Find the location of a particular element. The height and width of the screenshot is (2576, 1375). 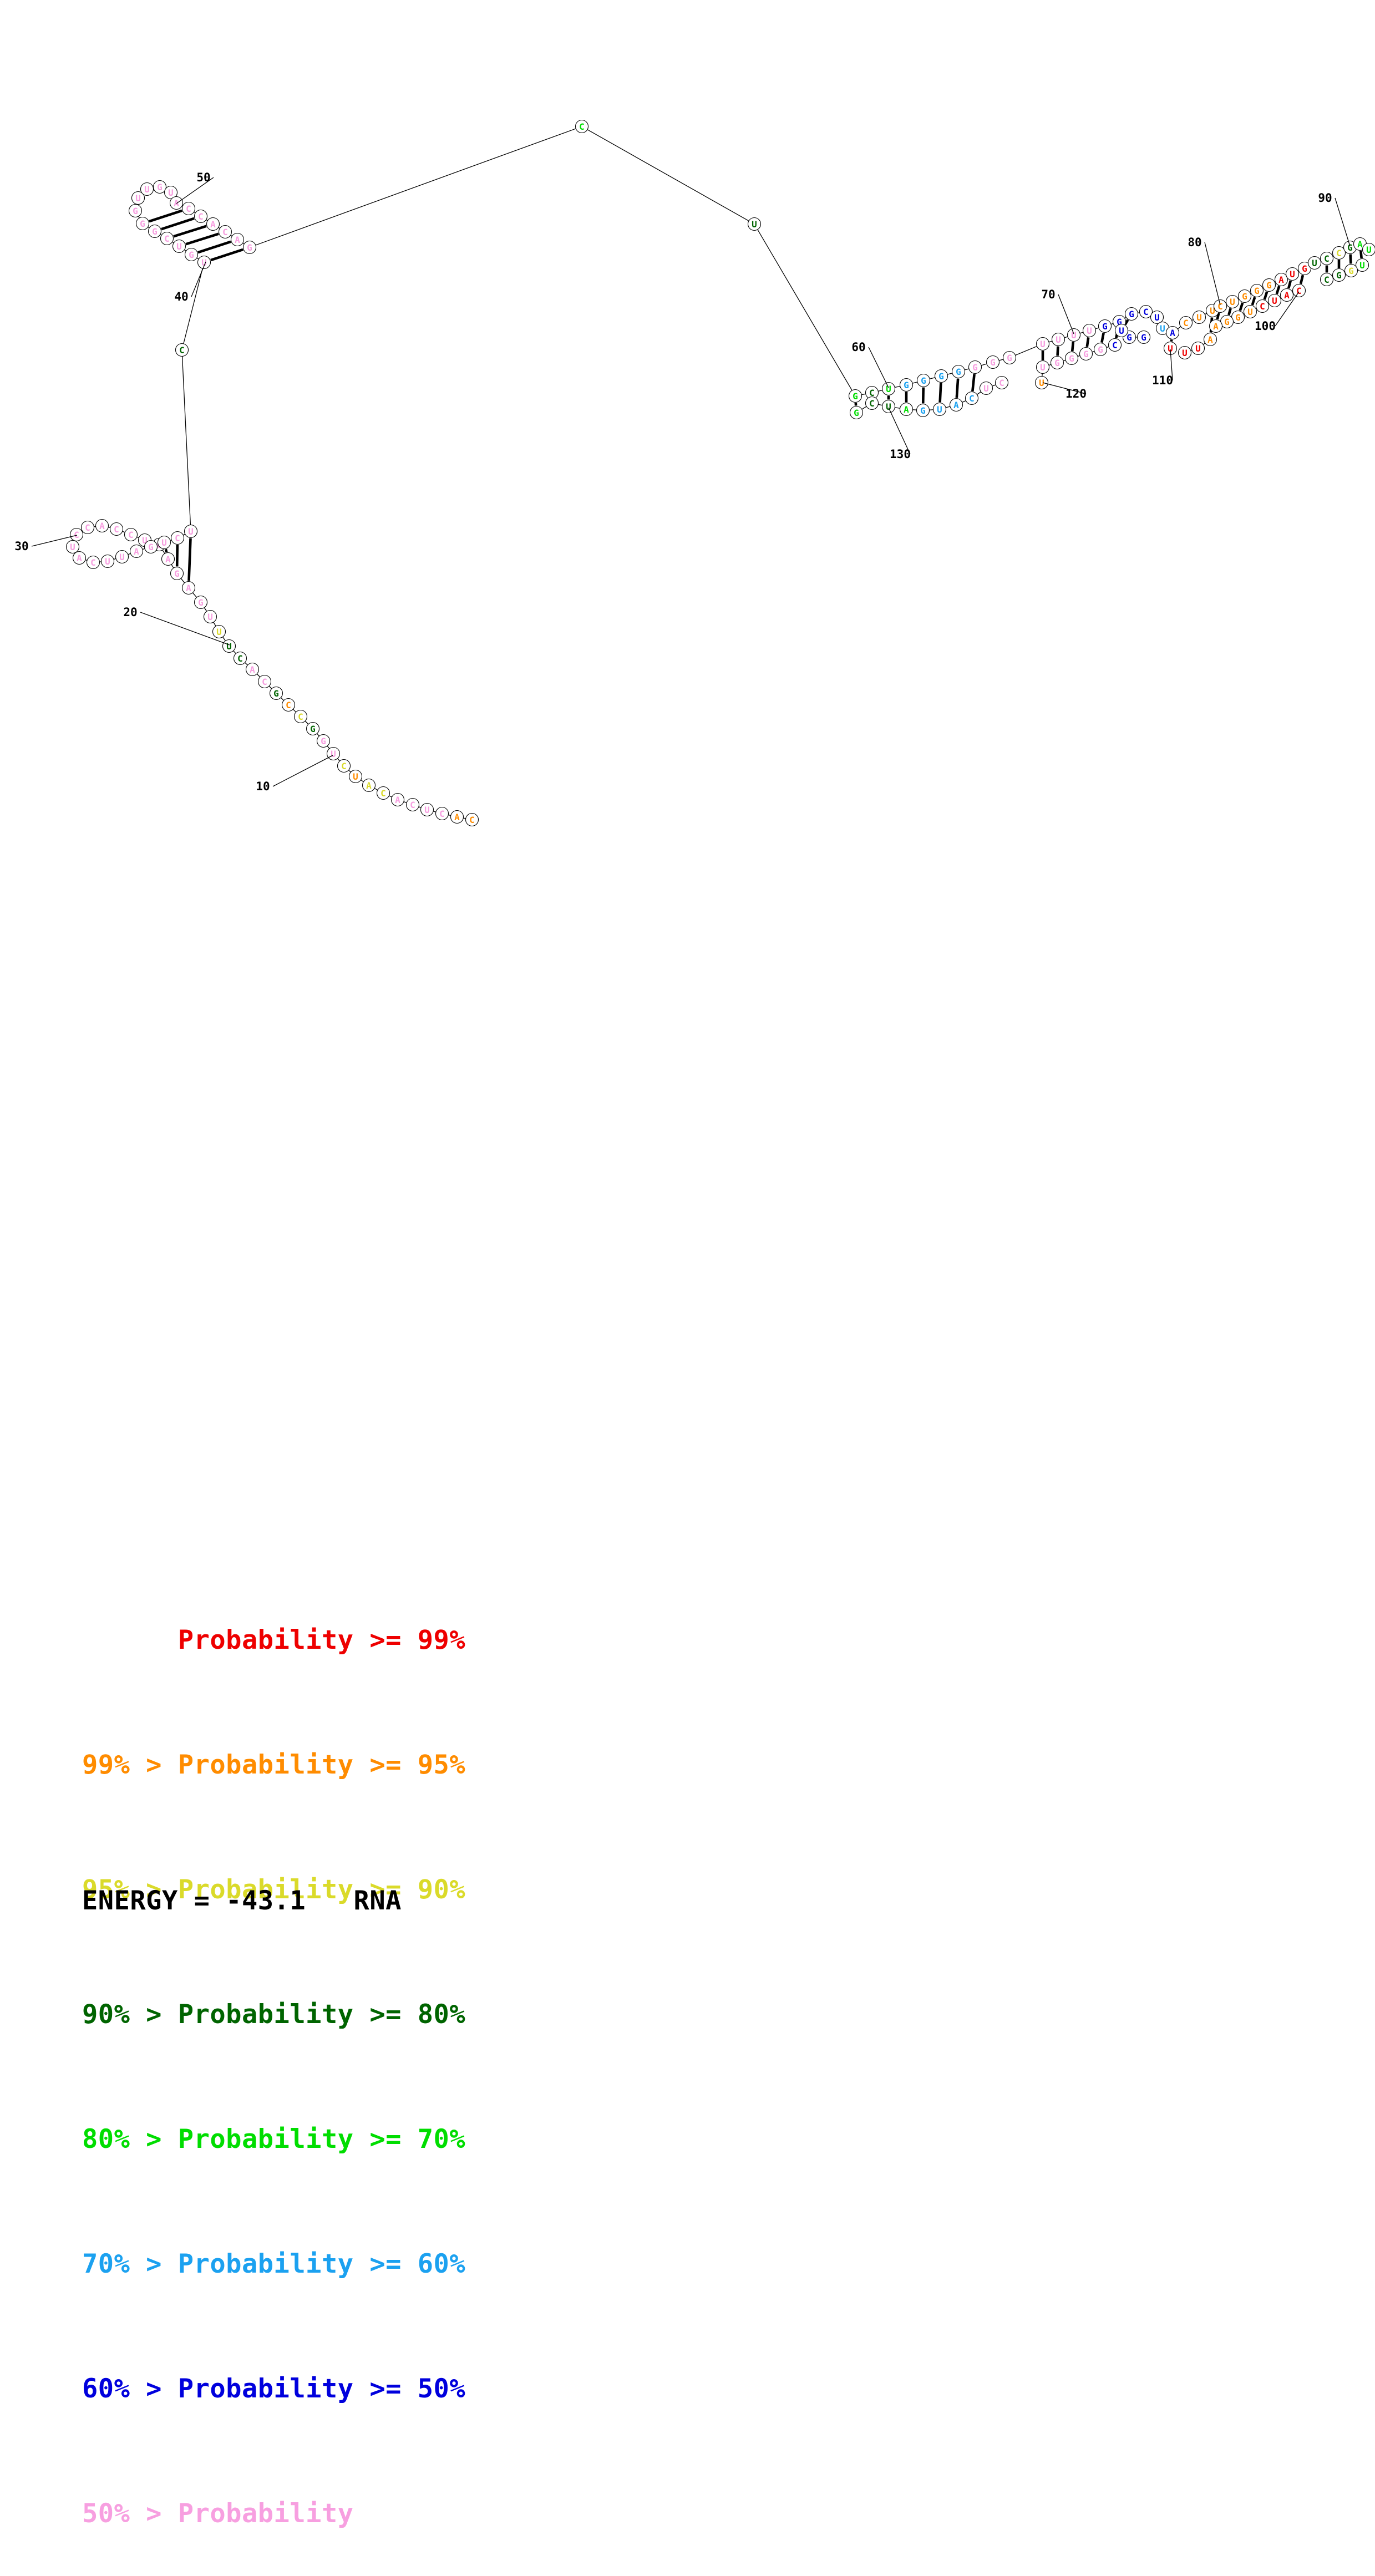

position-label: 80 is located at coordinates (1194, 242).